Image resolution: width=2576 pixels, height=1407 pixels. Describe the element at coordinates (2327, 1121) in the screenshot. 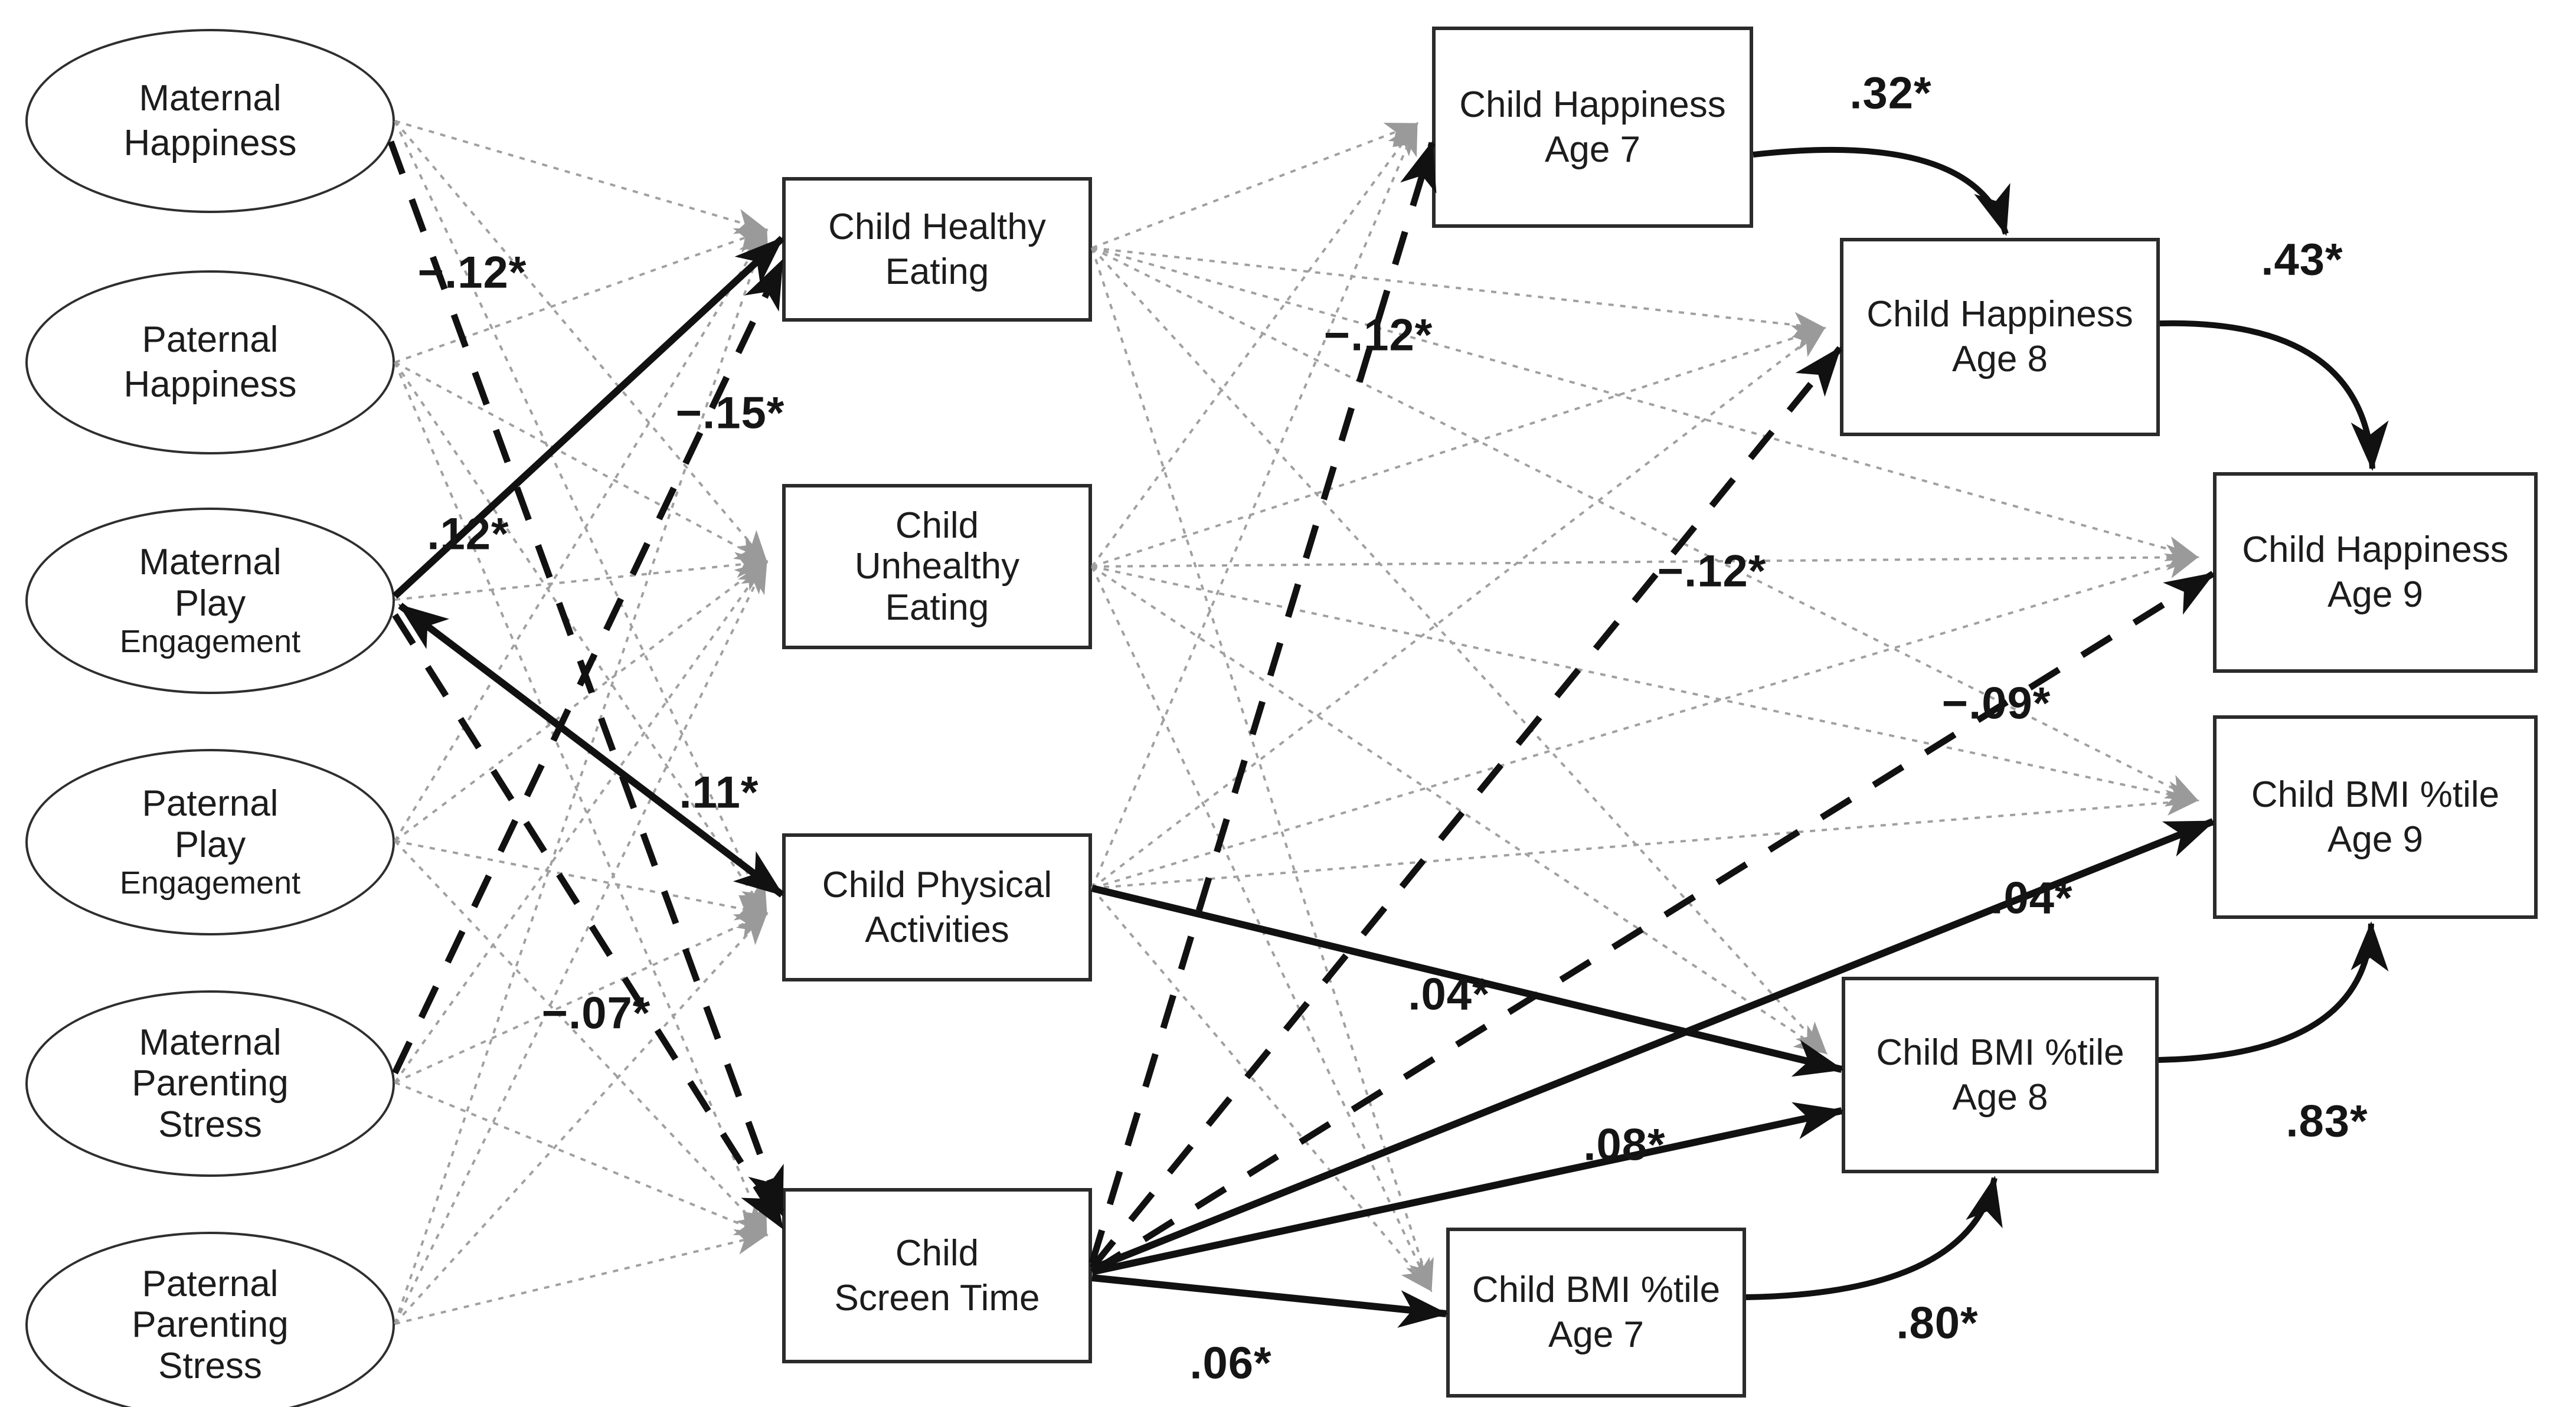

I see `coef-bmi8-bmi9: .83*` at that location.